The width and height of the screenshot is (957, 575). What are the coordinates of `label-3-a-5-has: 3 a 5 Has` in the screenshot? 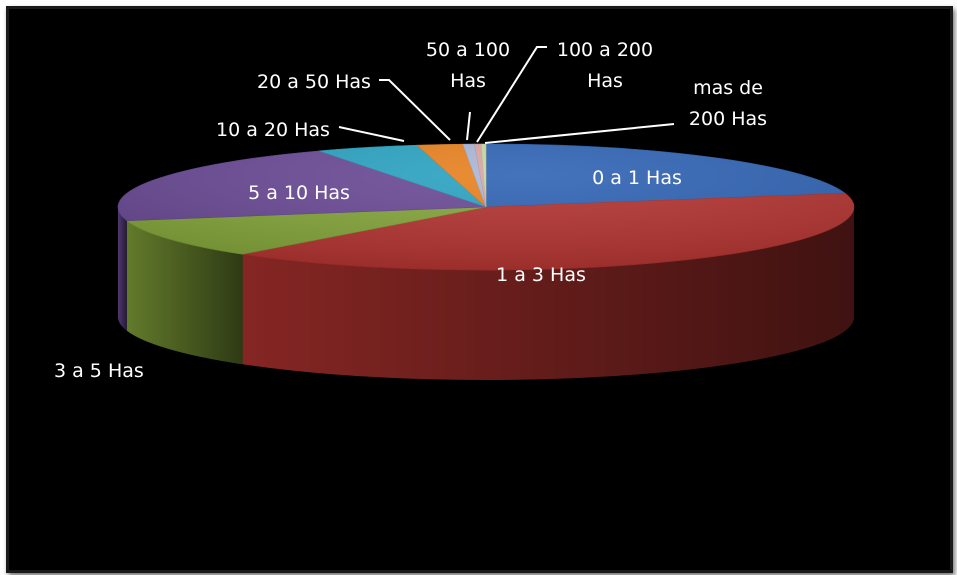 It's located at (99, 371).